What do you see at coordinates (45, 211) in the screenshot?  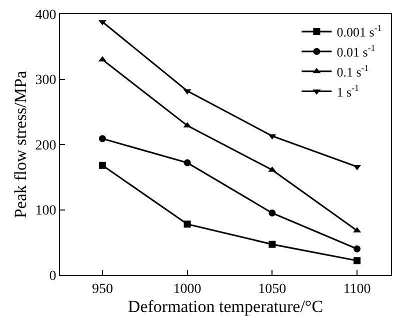 I see `y-tick-label: 100` at bounding box center [45, 211].